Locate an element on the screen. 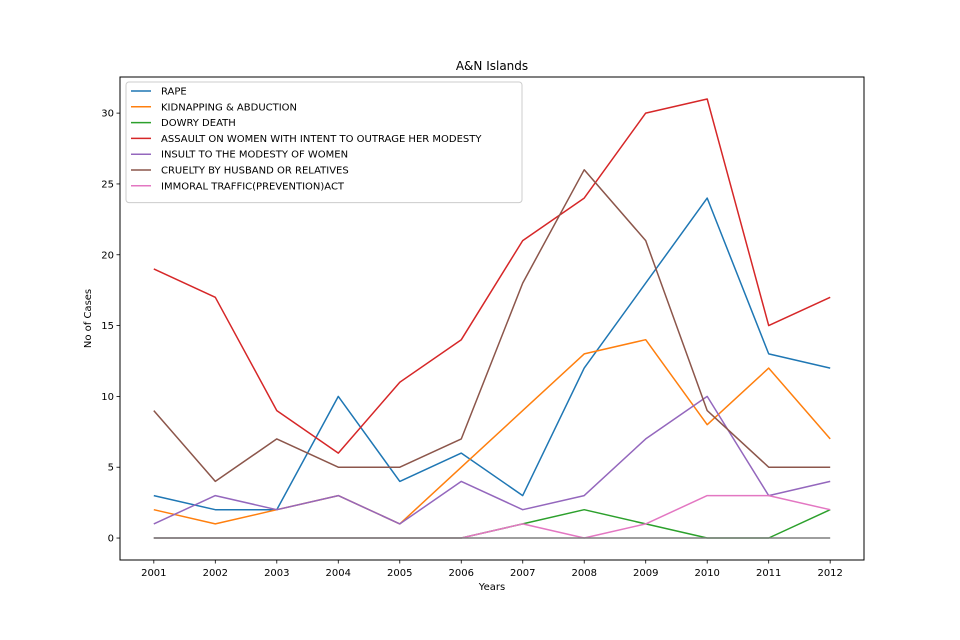 This screenshot has width=960, height=640. x-tick-label: 2007 is located at coordinates (522, 573).